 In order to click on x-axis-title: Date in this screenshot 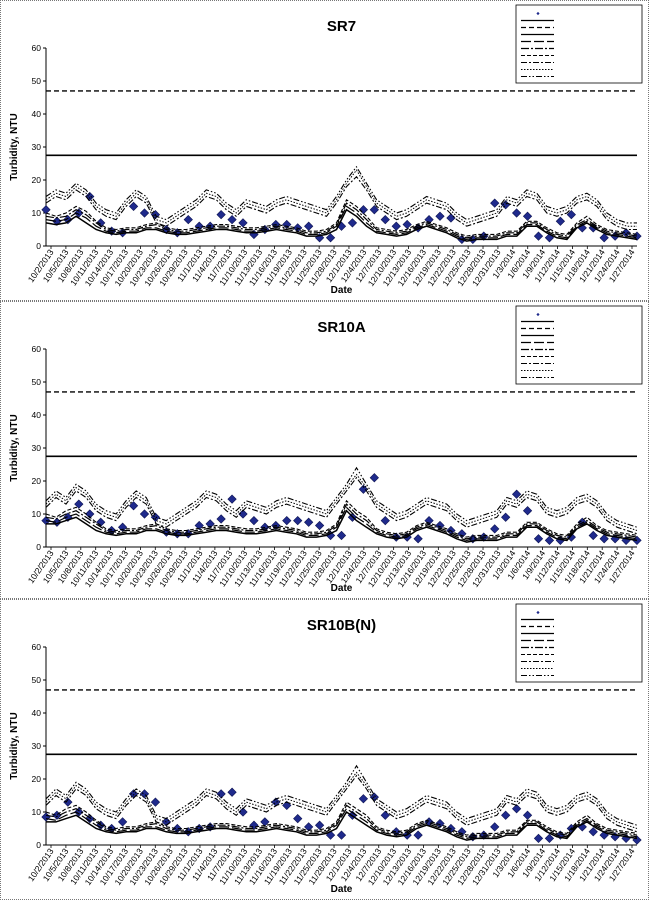, I will do `click(342, 290)`.